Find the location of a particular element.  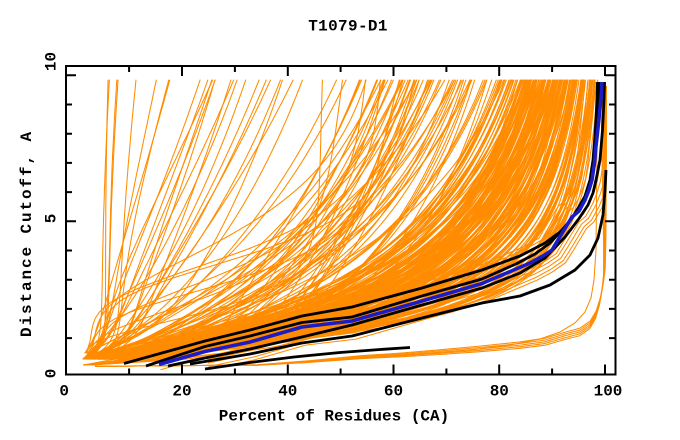

svg-text: 20 is located at coordinates (181, 392).